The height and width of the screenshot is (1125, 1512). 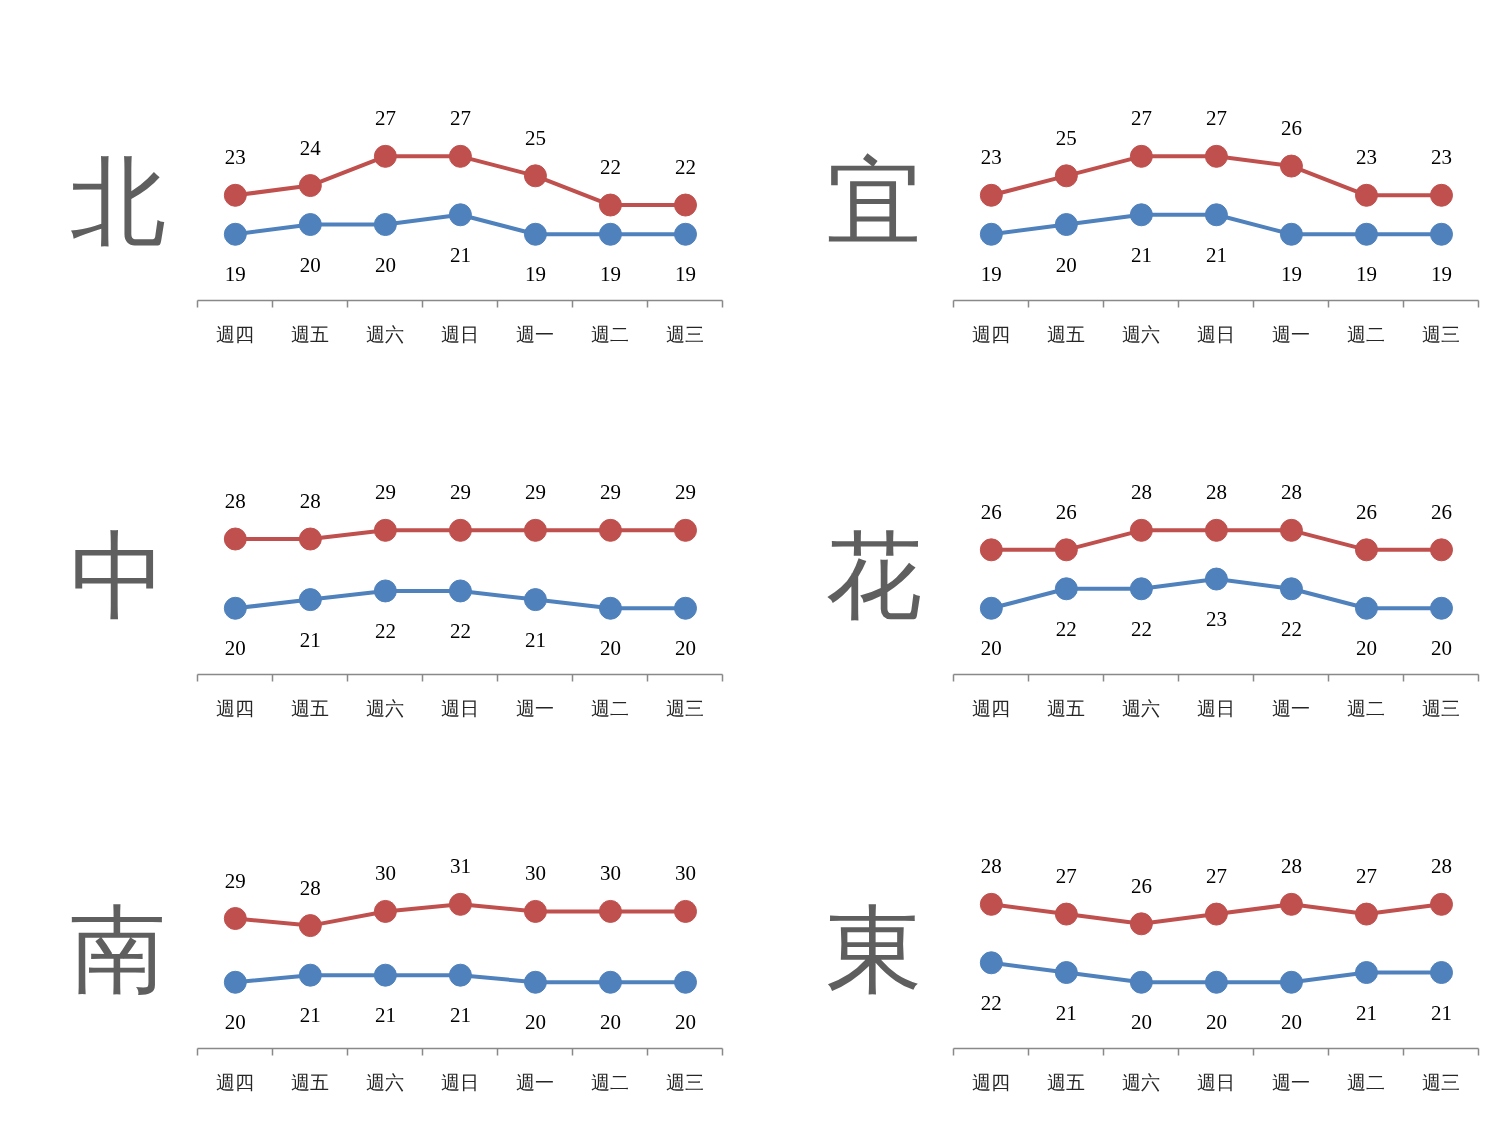 What do you see at coordinates (873, 202) in the screenshot?
I see `chart-title: 宜` at bounding box center [873, 202].